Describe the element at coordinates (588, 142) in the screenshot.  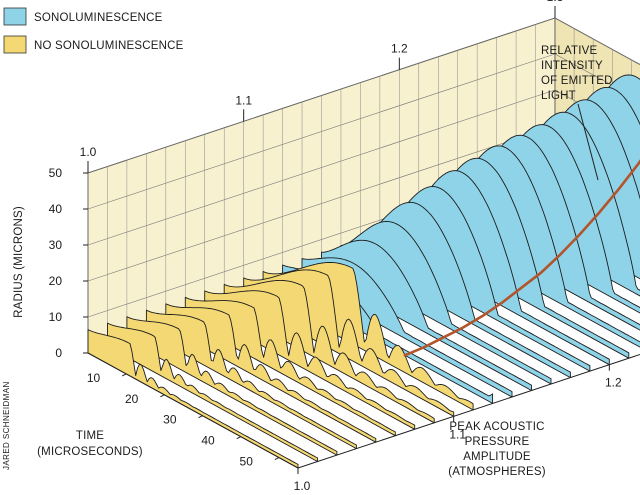
I see `annotation-leader-line` at that location.